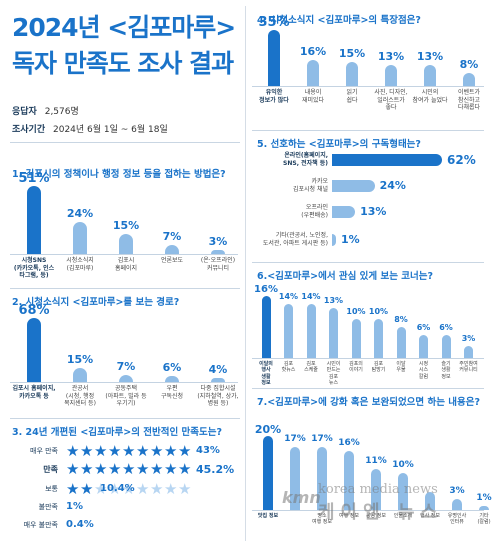  I want to click on data-label: 10.4%, so click(117, 488).